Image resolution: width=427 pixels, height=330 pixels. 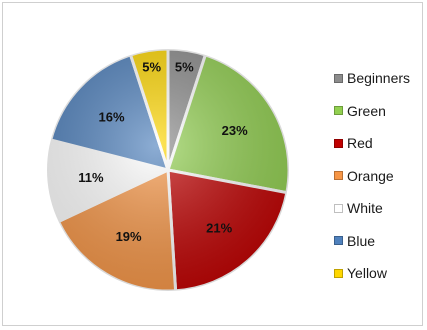 What do you see at coordinates (338, 241) in the screenshot?
I see `legend-swatch-blue` at bounding box center [338, 241].